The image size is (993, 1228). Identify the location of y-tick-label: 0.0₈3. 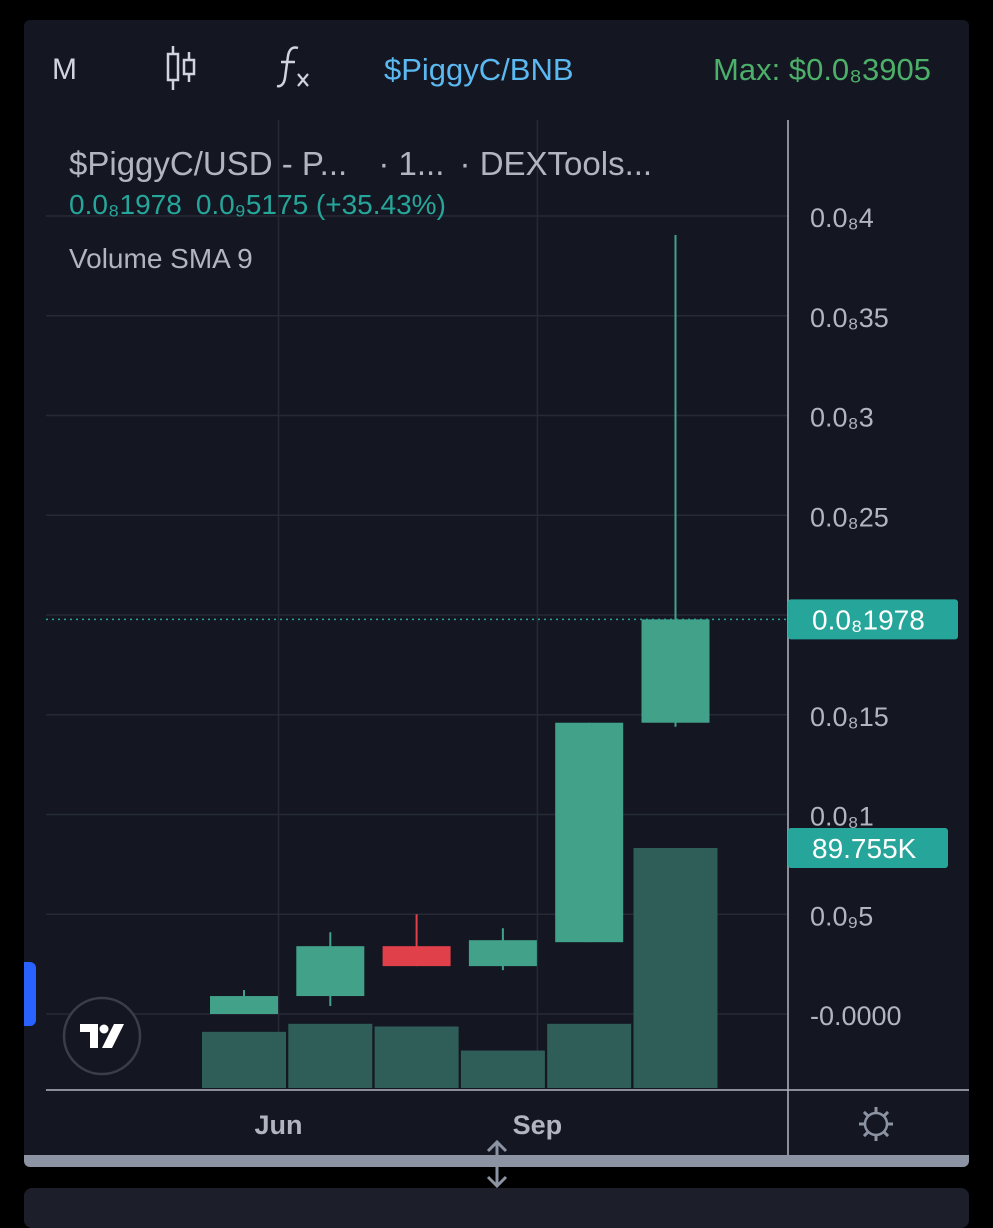
(842, 418).